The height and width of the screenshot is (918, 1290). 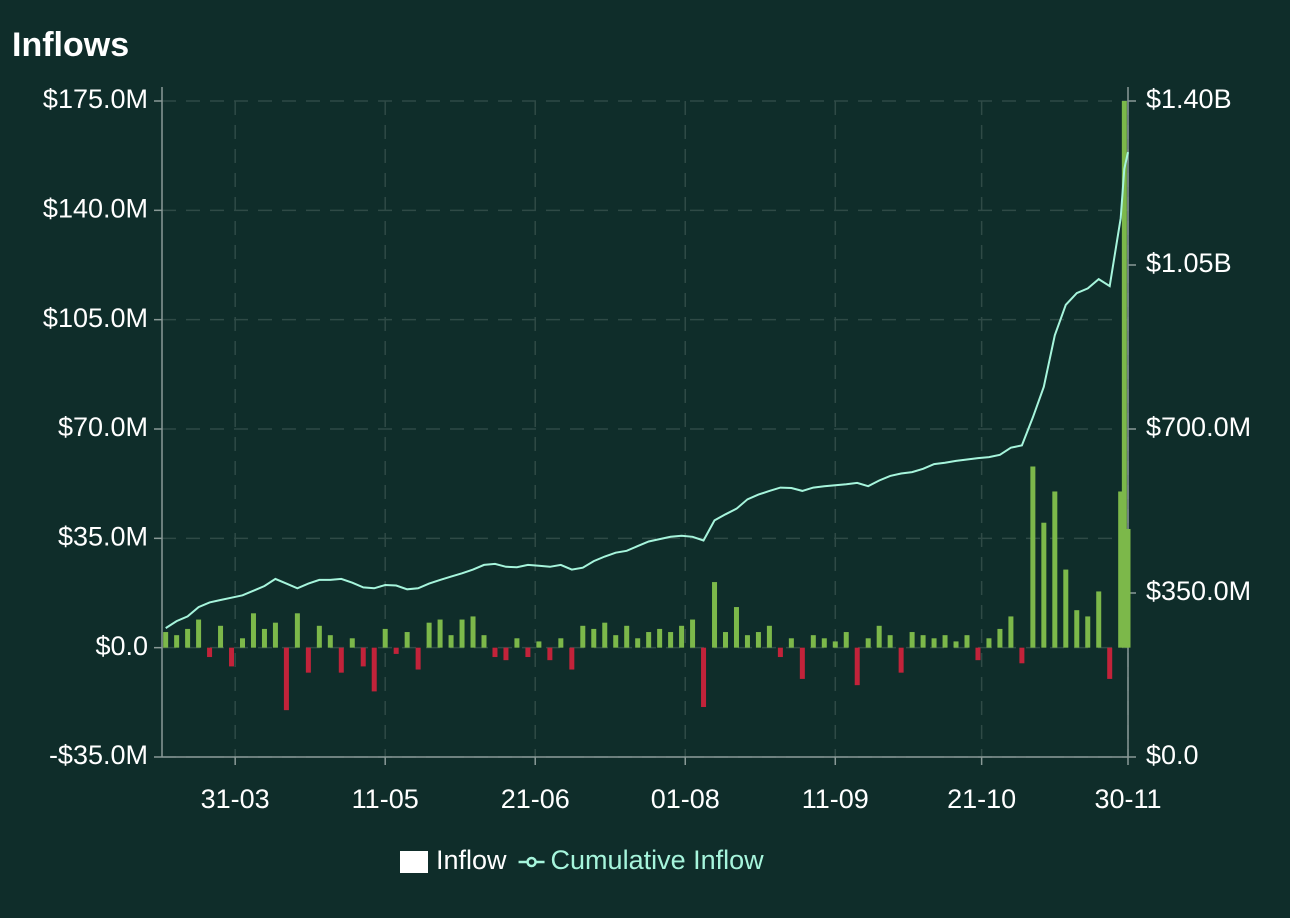 I want to click on x-tick-label: 11-09, so click(x=835, y=799).